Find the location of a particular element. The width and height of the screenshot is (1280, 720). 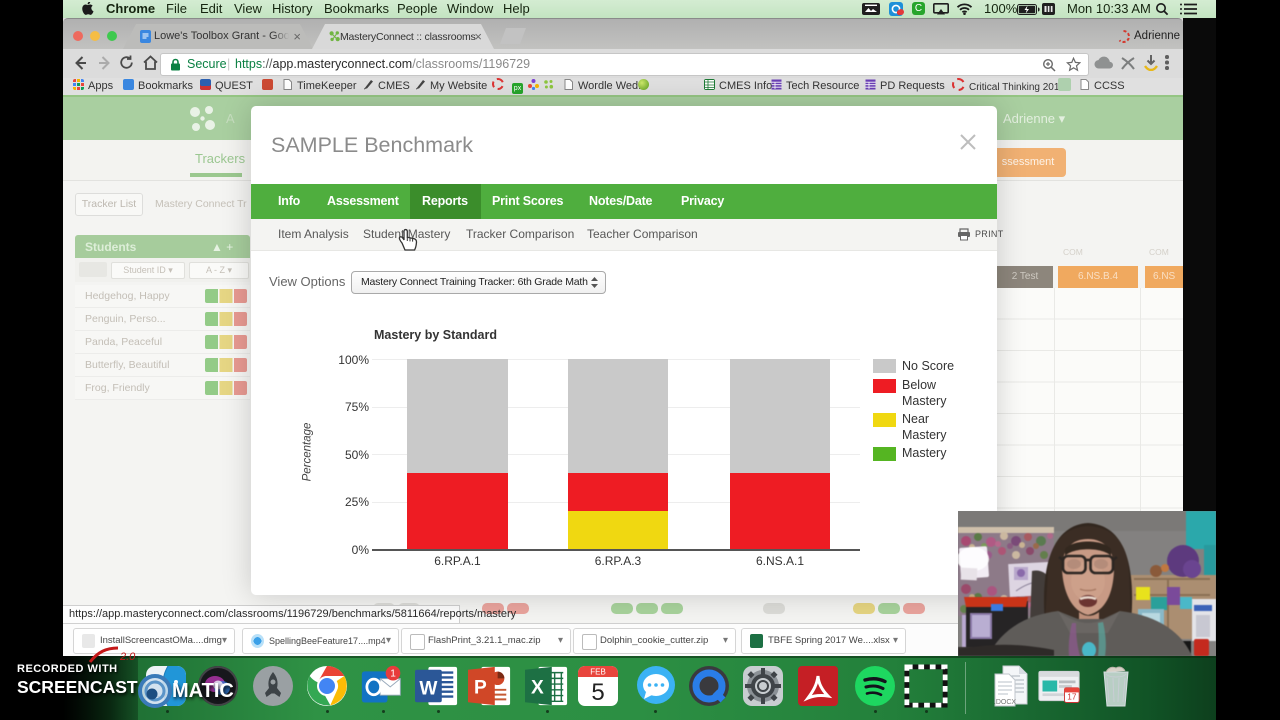

svg-text: .DOCX is located at coordinates (1005, 702).